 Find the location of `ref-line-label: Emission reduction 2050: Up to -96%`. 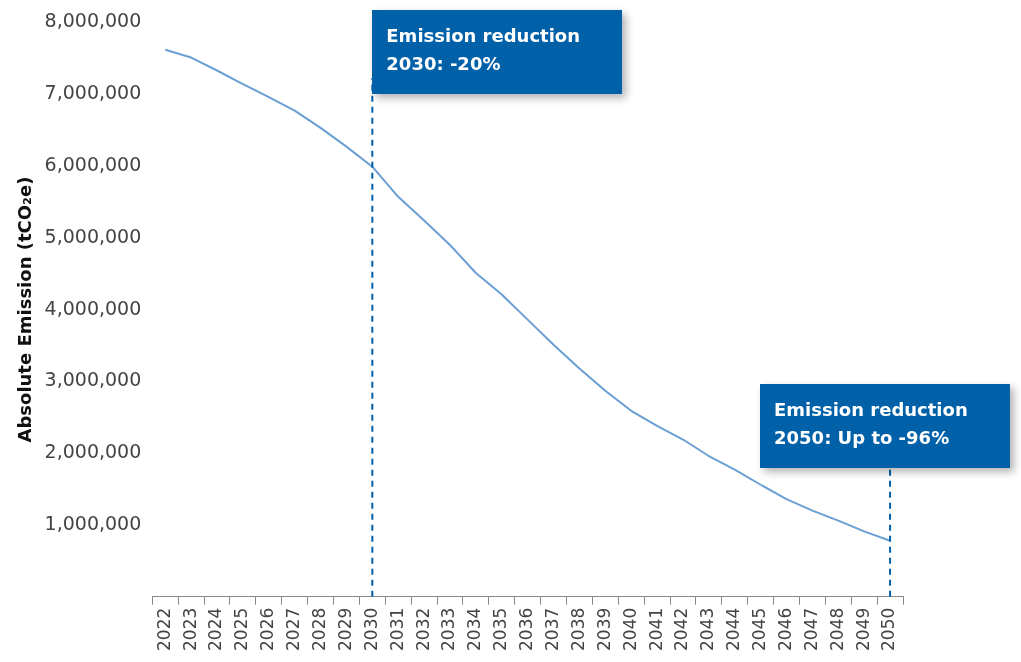

ref-line-label: Emission reduction 2050: Up to -96% is located at coordinates (885, 426).